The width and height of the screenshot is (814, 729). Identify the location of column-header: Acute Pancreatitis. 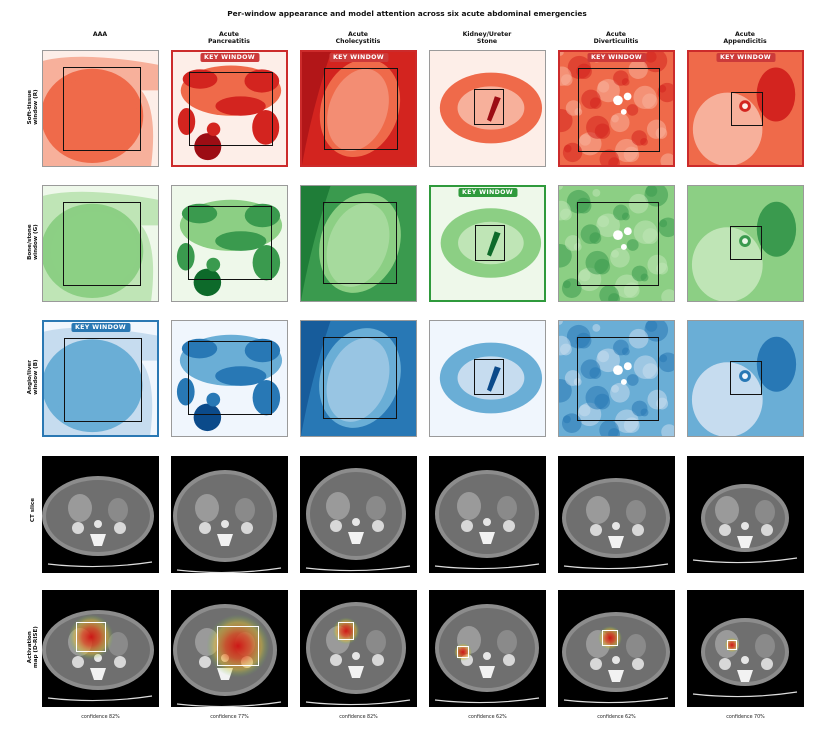
(229, 38).